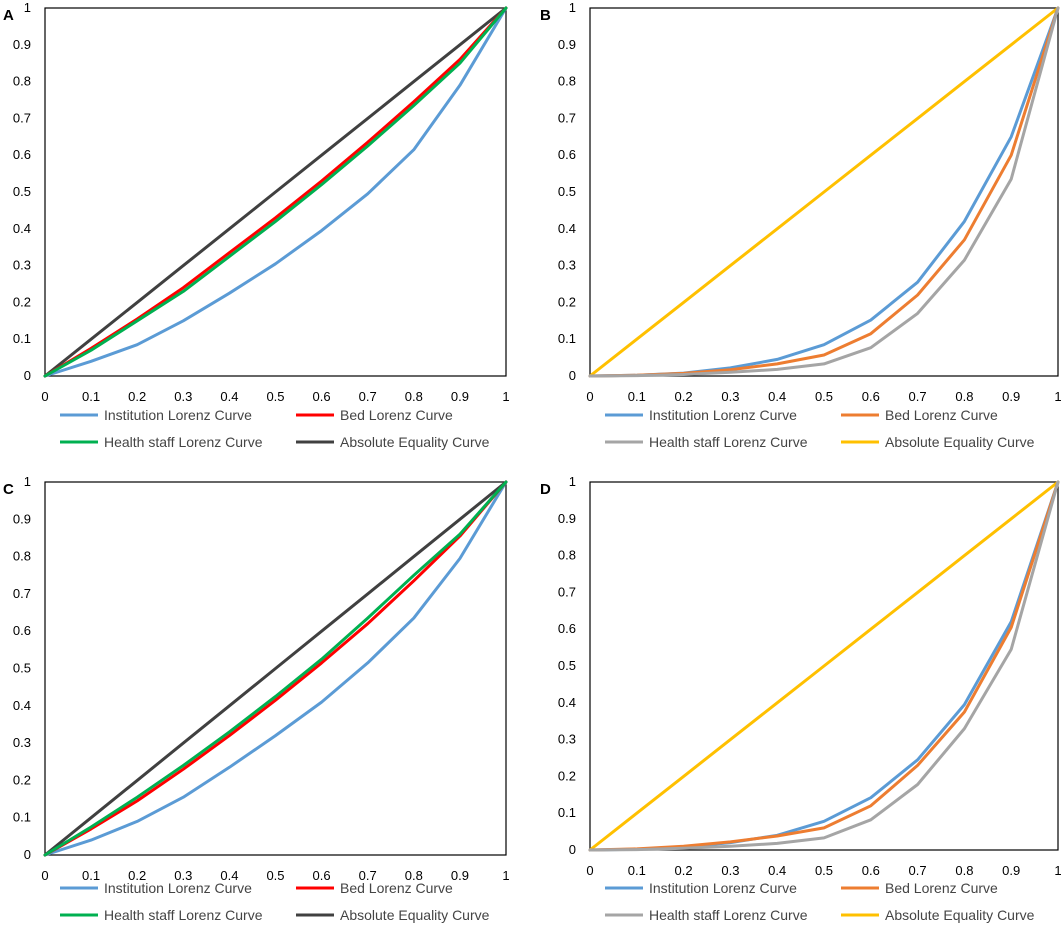  Describe the element at coordinates (545, 489) in the screenshot. I see `panel-label: D` at that location.